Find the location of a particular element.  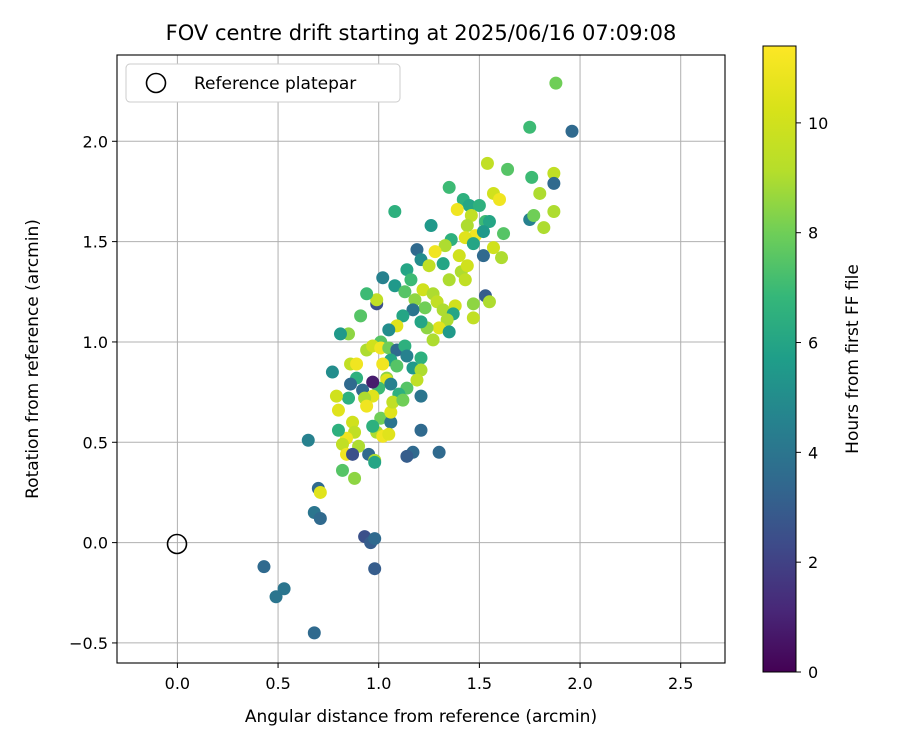

x-axis-label: Angular distance from reference (arcmin) is located at coordinates (421, 717).